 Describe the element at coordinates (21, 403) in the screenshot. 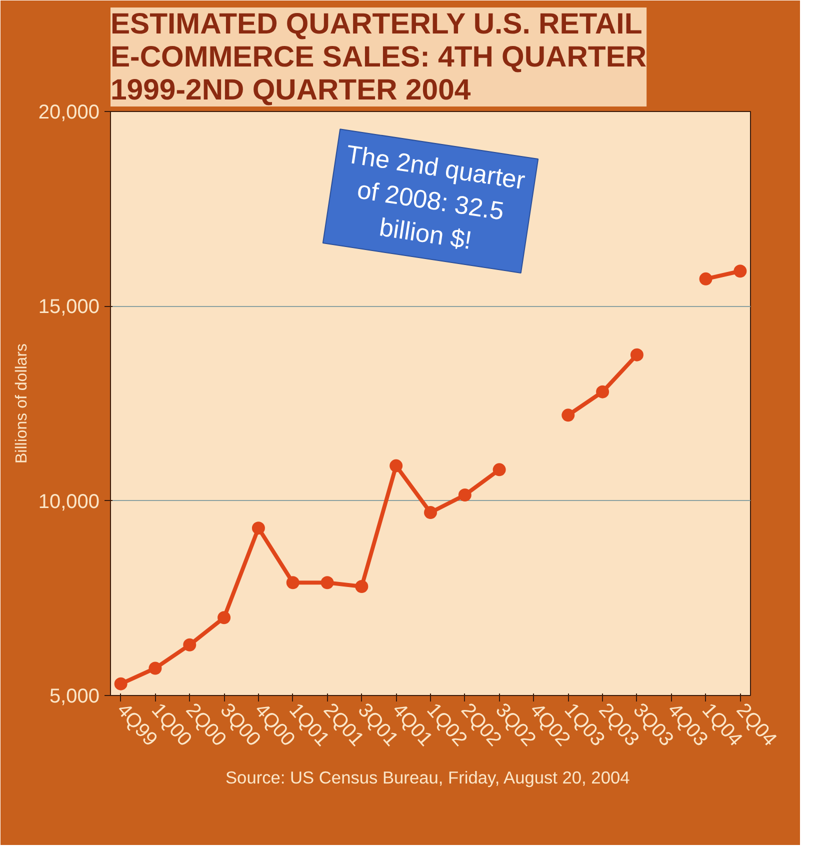

I see `y-axis-title: Billions of dollars` at that location.